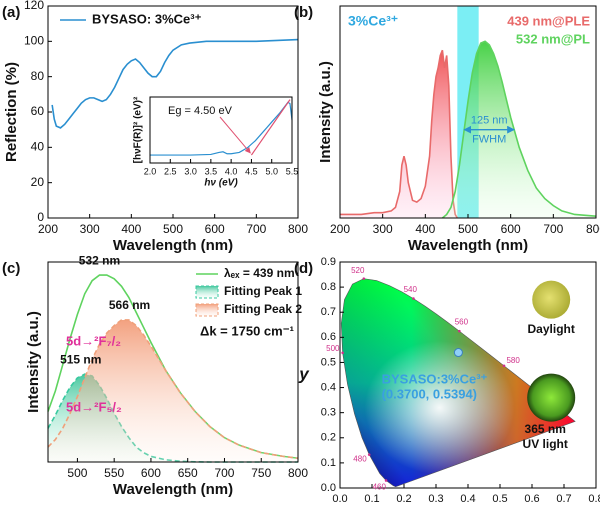 The width and height of the screenshot is (600, 518). Describe the element at coordinates (231, 171) in the screenshot. I see `x-tick-label: 4.0` at that location.